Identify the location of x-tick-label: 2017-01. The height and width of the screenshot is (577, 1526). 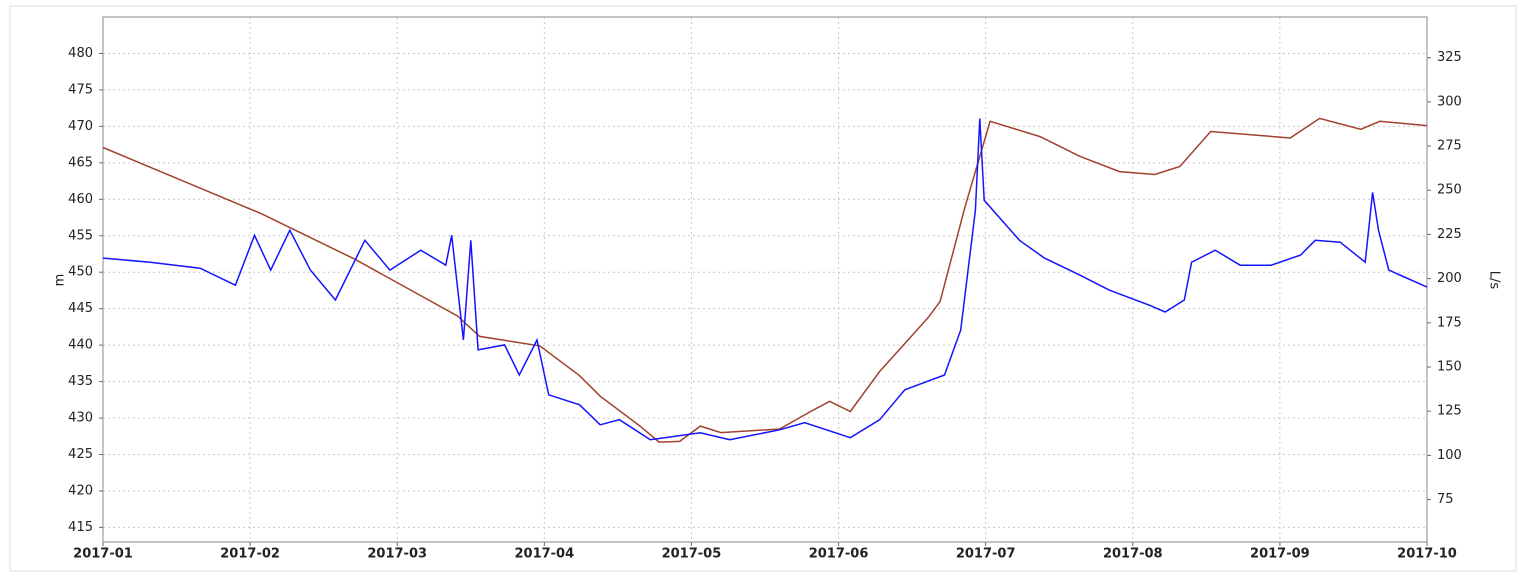
(103, 554).